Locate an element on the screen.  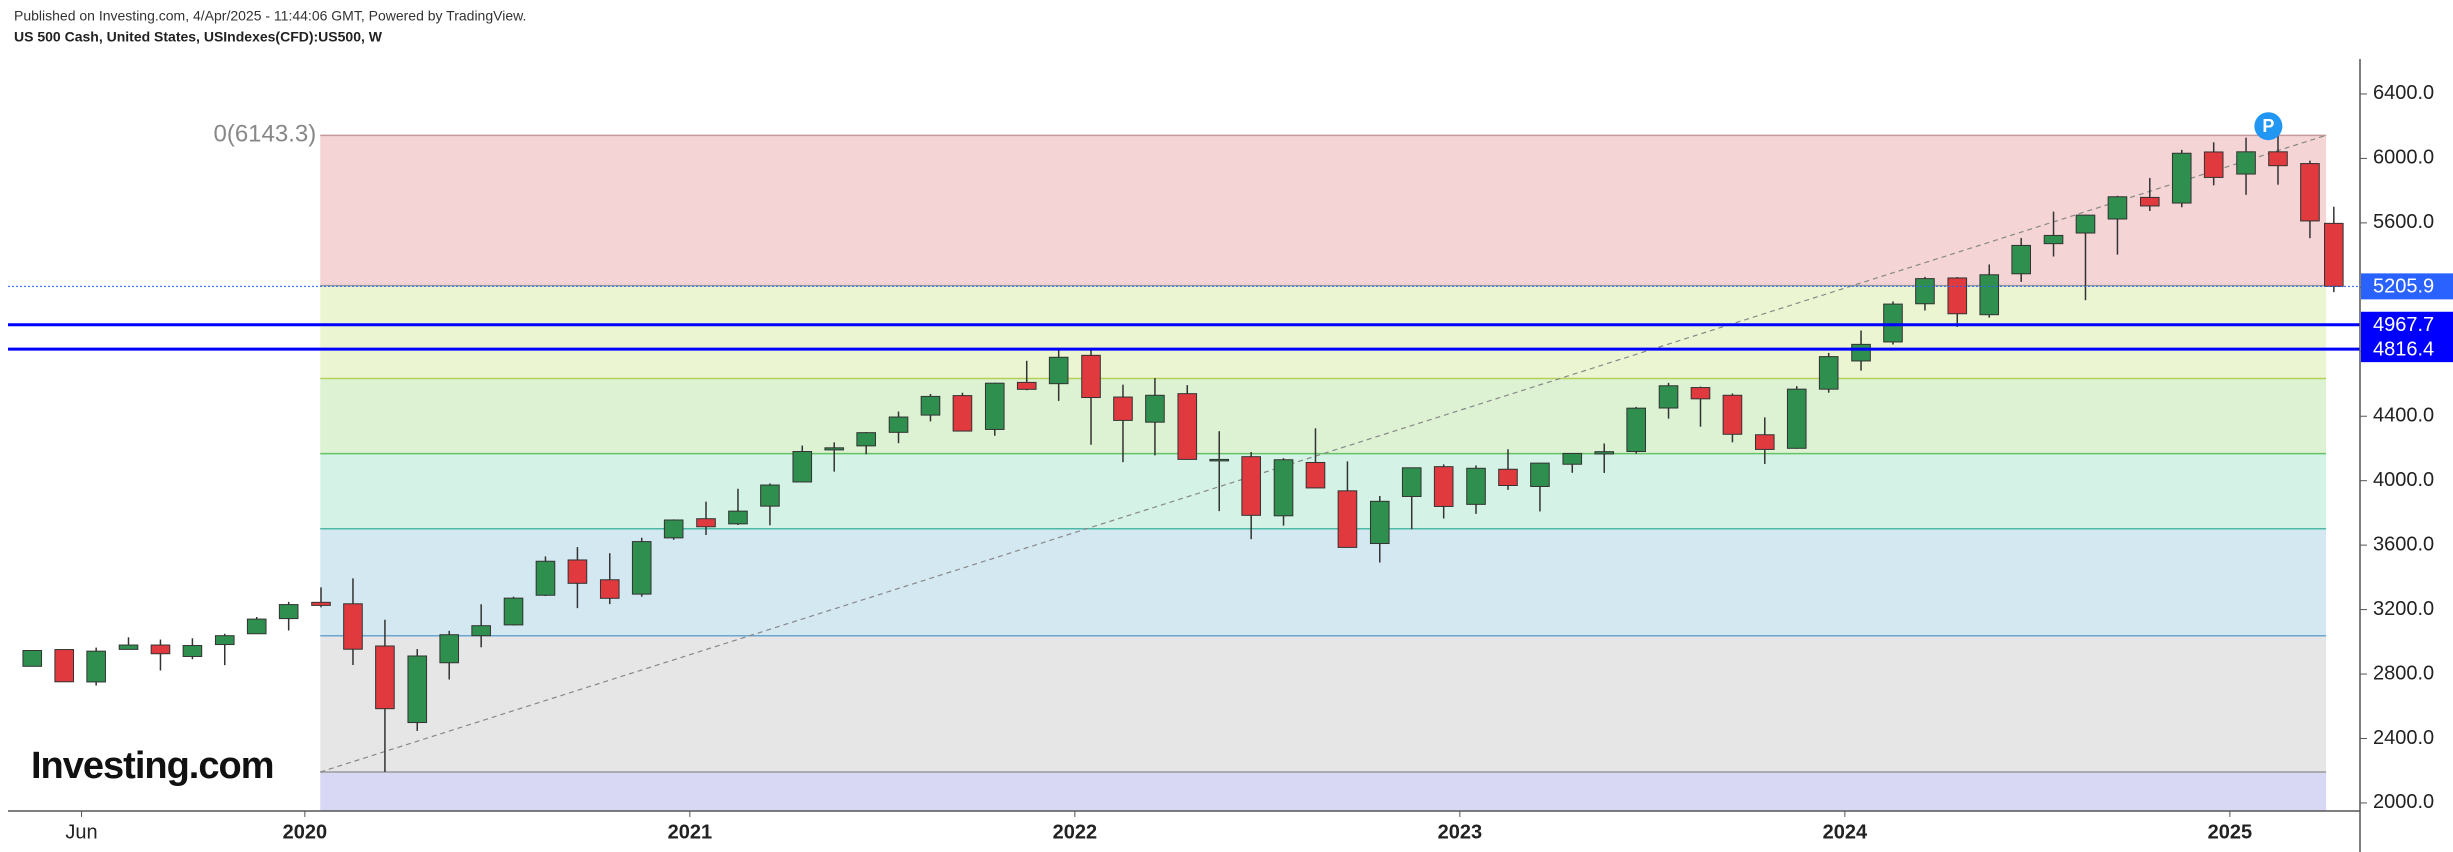
x-tick-label: 2020 is located at coordinates (305, 832).